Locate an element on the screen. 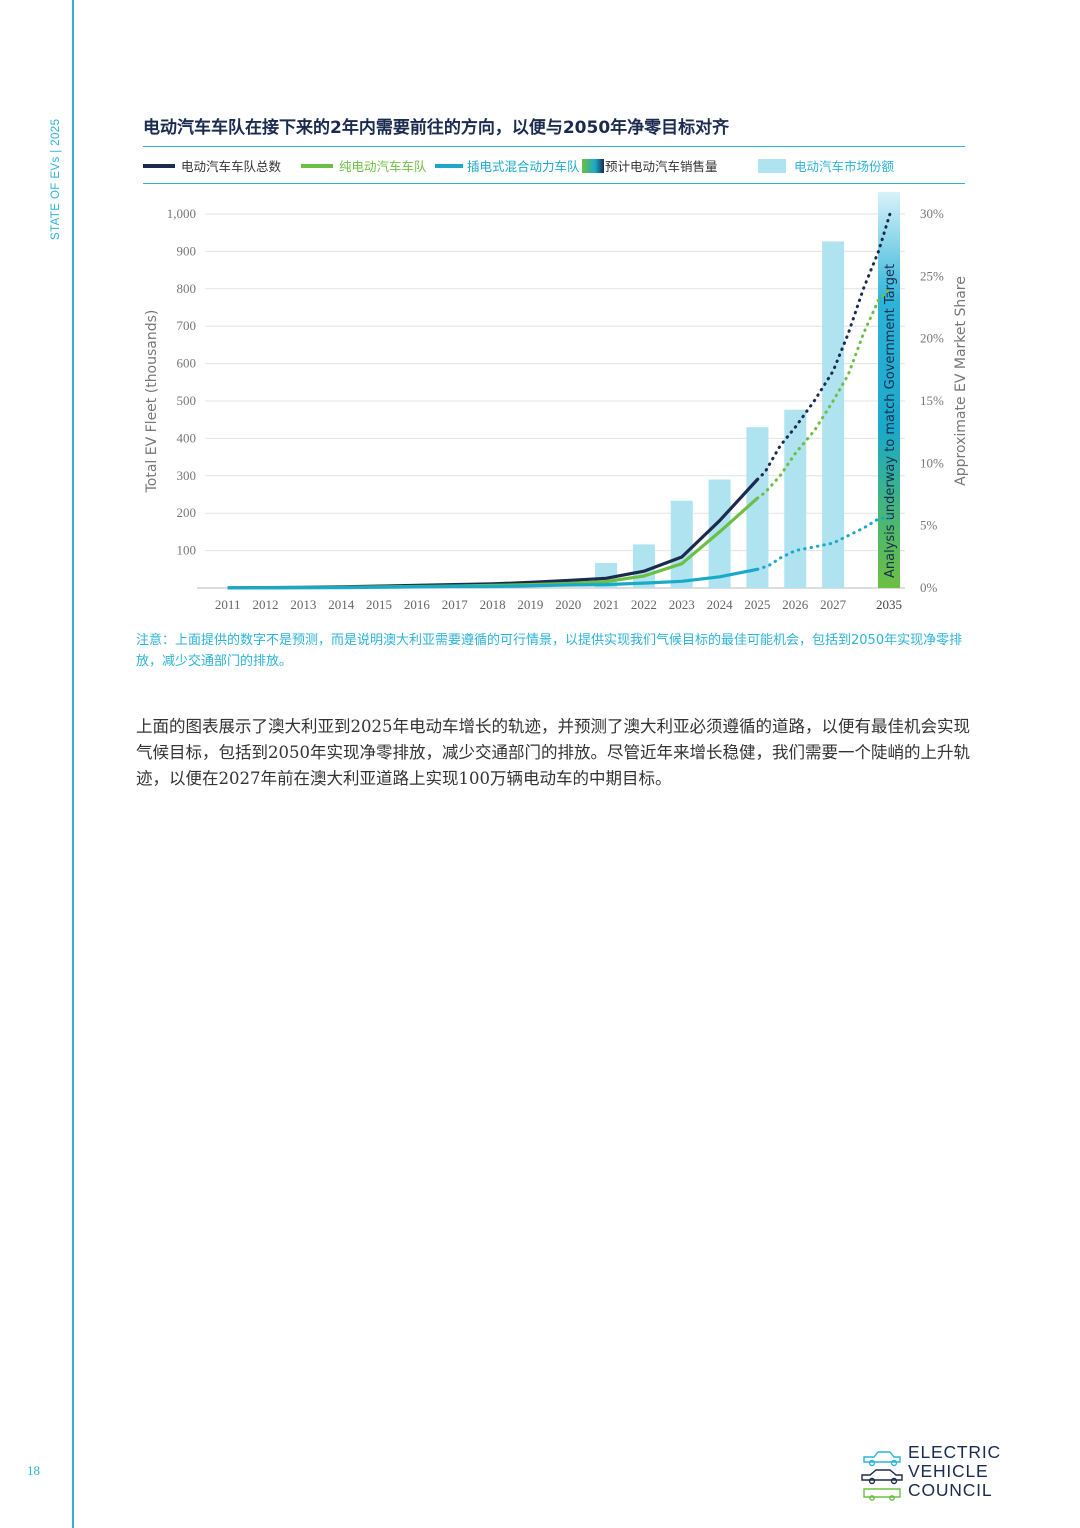 This screenshot has width=1080, height=1528. y-tick-label: 200 is located at coordinates (187, 512).